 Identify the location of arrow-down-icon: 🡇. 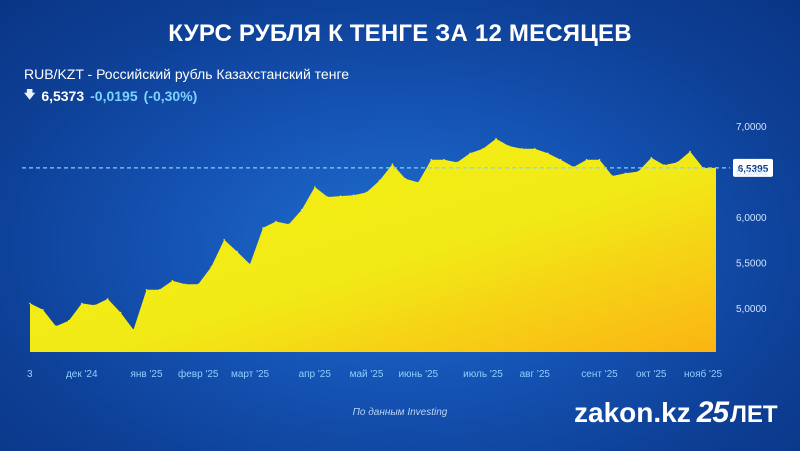
(30, 95).